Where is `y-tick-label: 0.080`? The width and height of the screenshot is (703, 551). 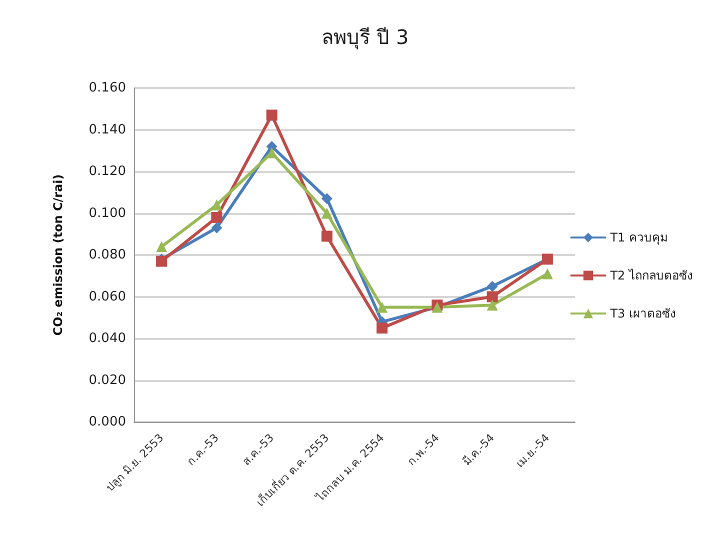 y-tick-label: 0.080 is located at coordinates (107, 255).